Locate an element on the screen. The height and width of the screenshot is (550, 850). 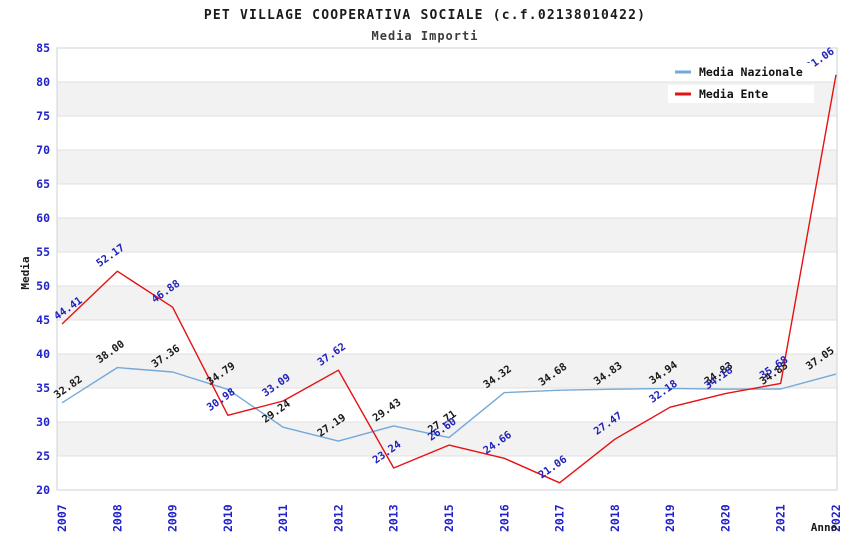
x-tick-label: 2021 is located at coordinates (781, 518).